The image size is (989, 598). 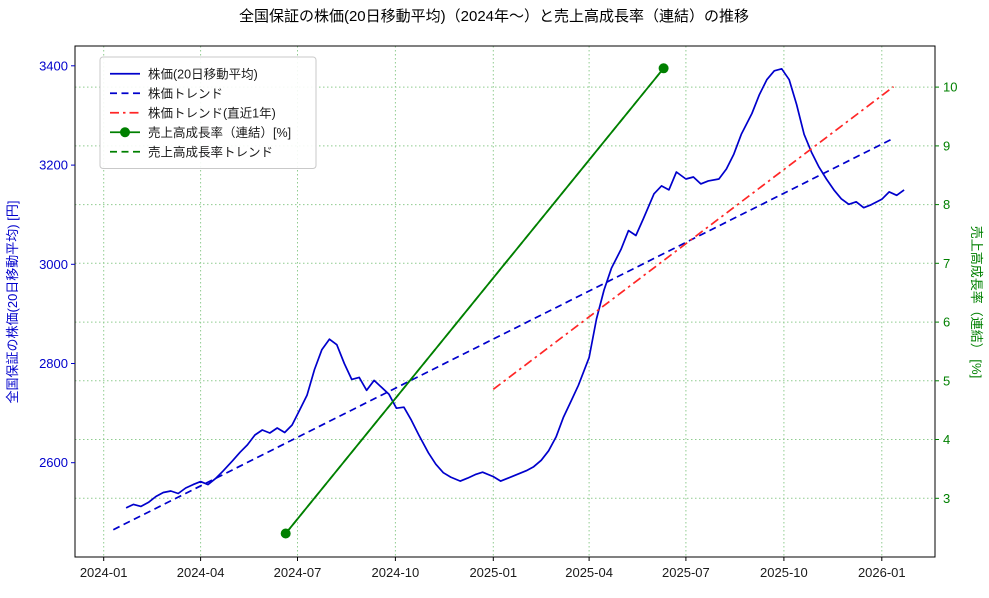 I want to click on y-right-tick-label: 7, so click(x=946, y=263).